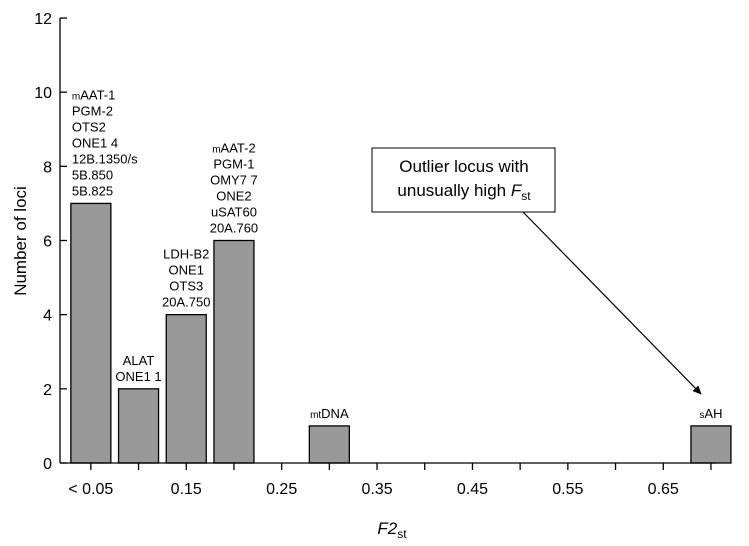  I want to click on bar-label: mAAT-2, so click(234, 148).